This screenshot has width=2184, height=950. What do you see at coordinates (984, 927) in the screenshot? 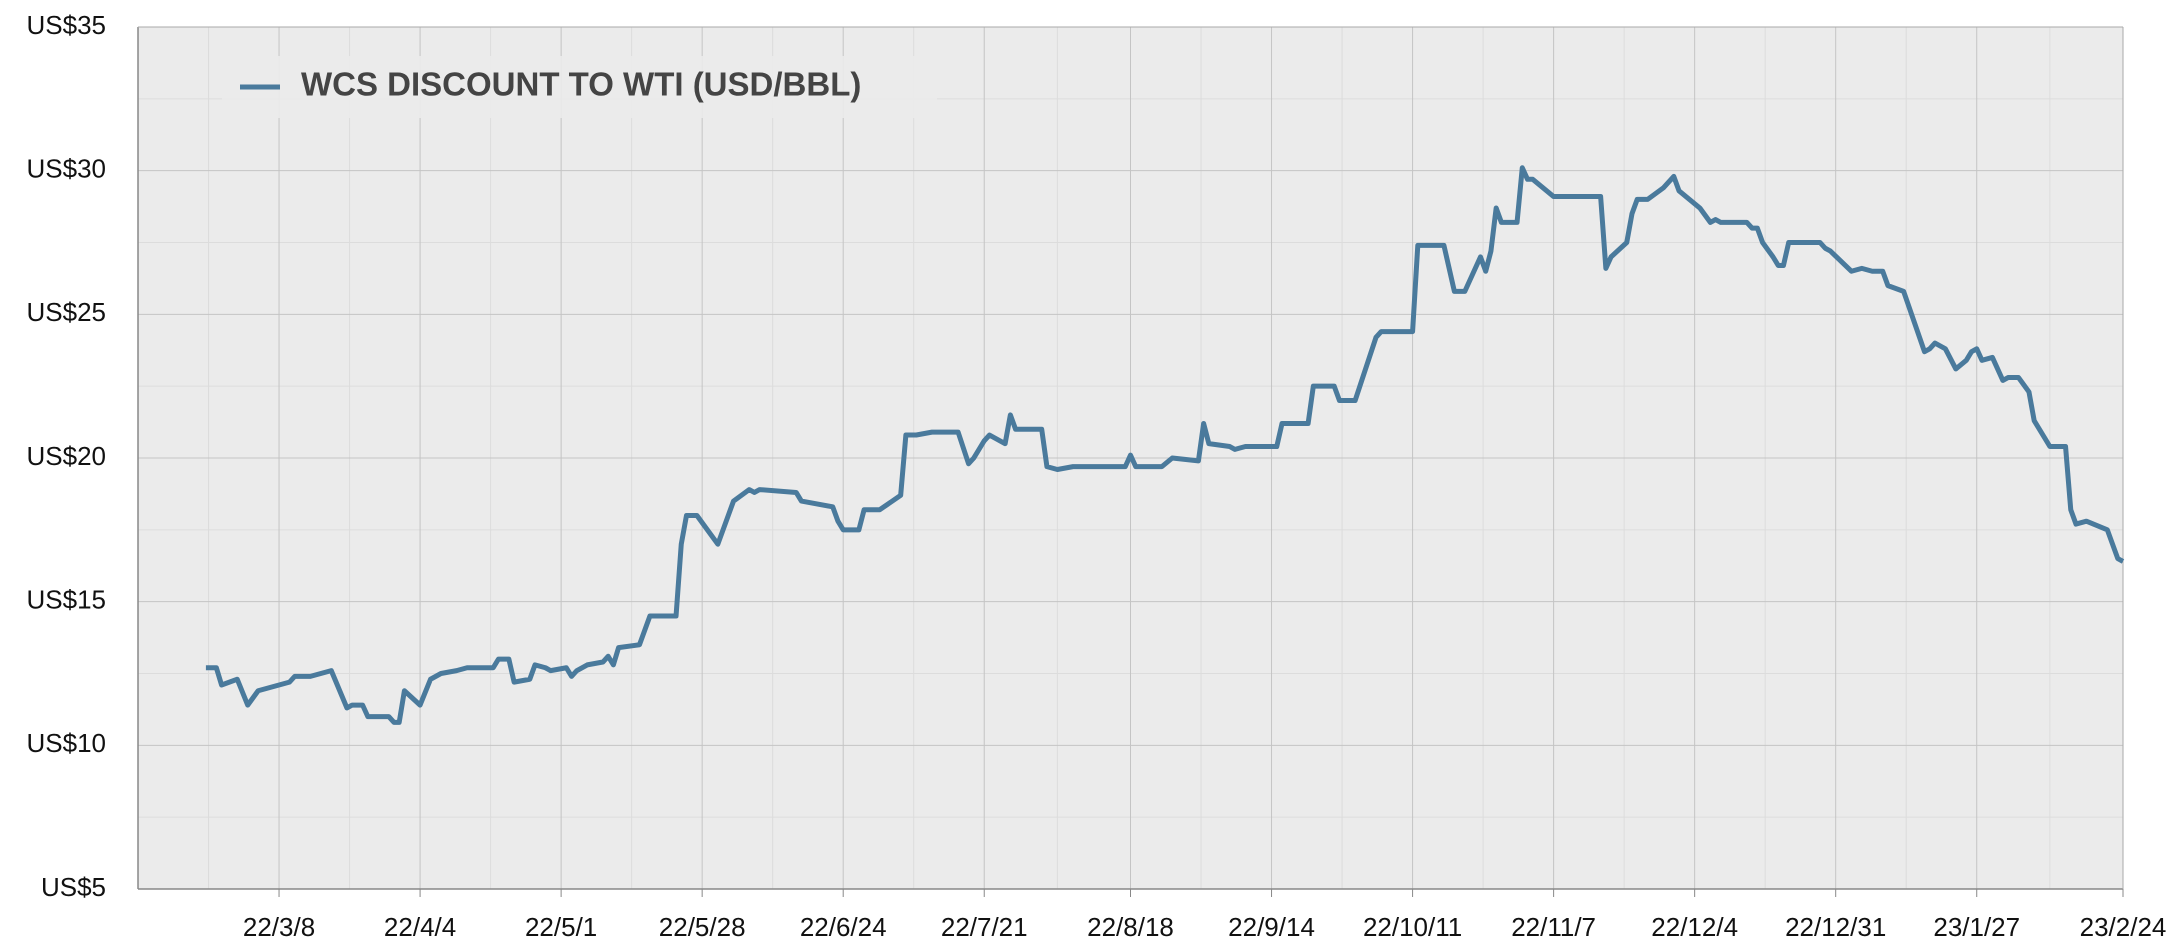
I see `x-tick-label: 22/7/21` at bounding box center [984, 927].